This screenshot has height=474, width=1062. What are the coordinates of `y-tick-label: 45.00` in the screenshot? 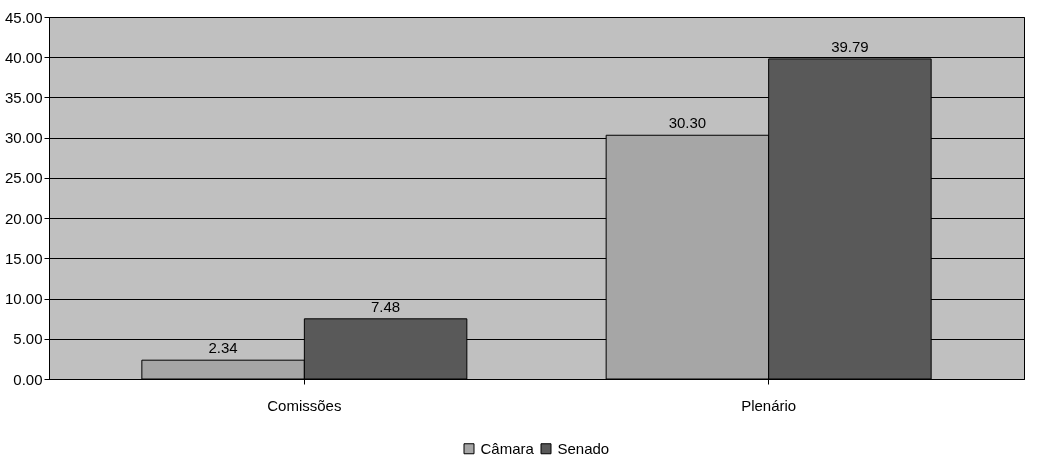 It's located at (23, 17).